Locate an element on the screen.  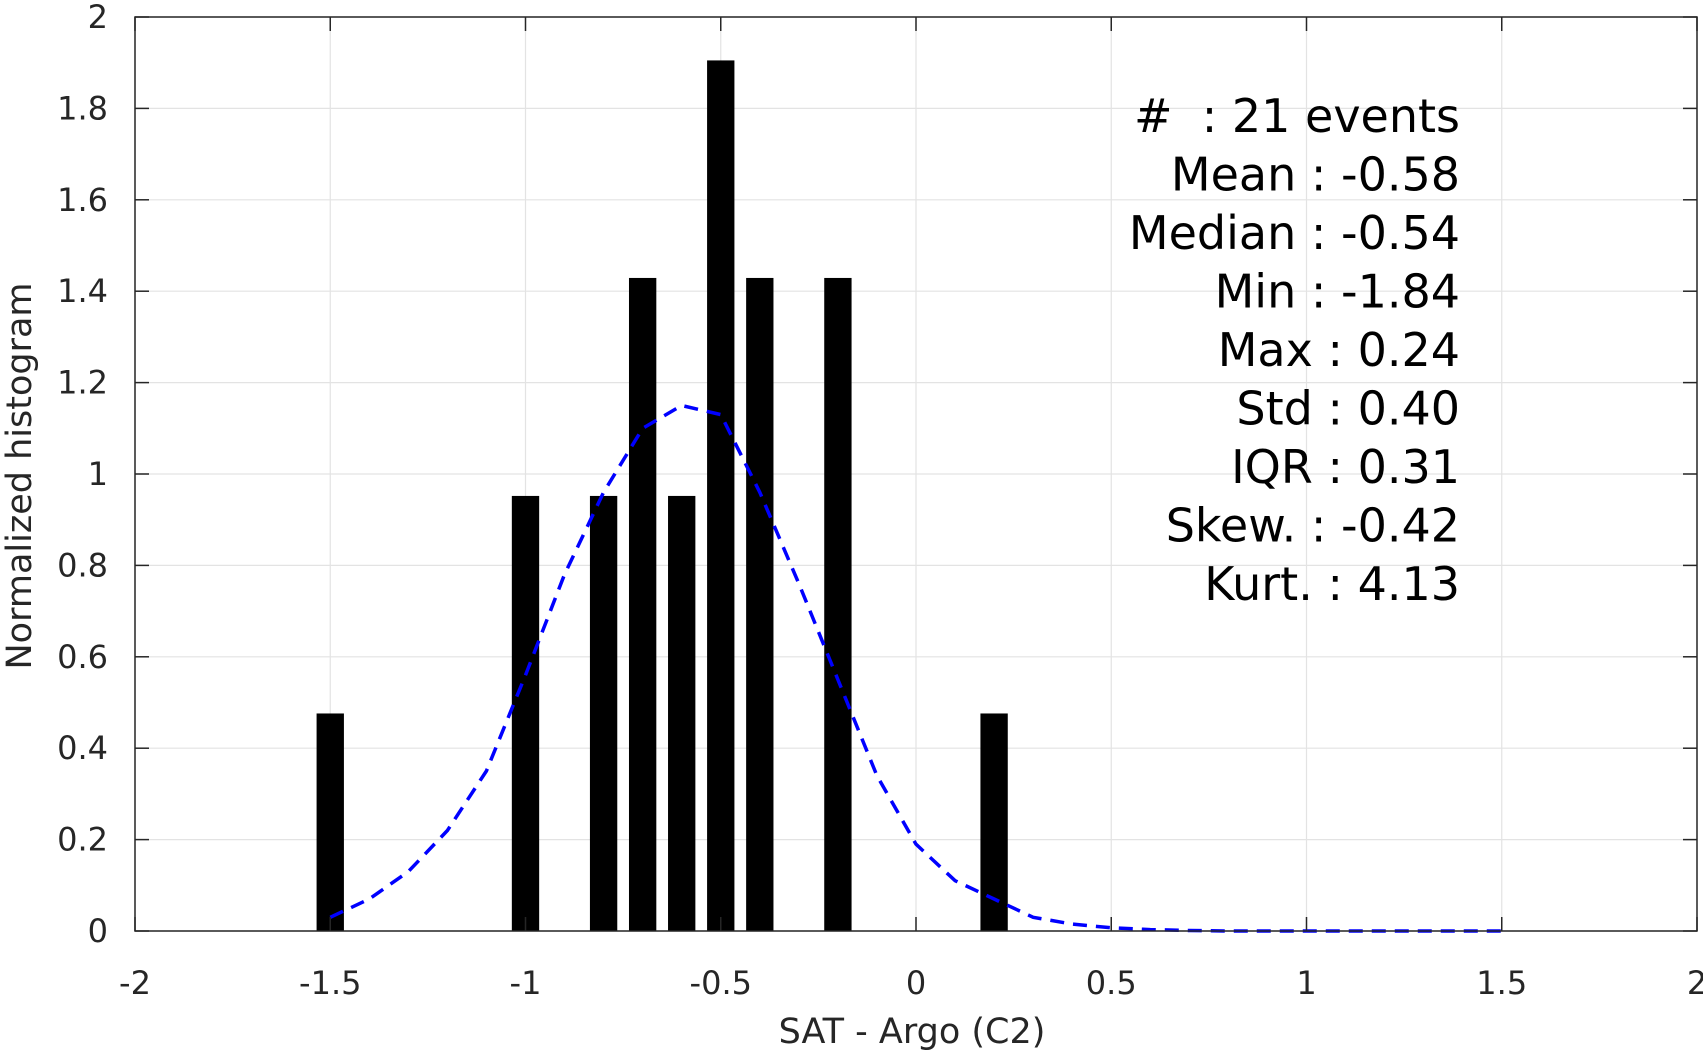
stat-line: IQR : 0.31 is located at coordinates (1345, 467).